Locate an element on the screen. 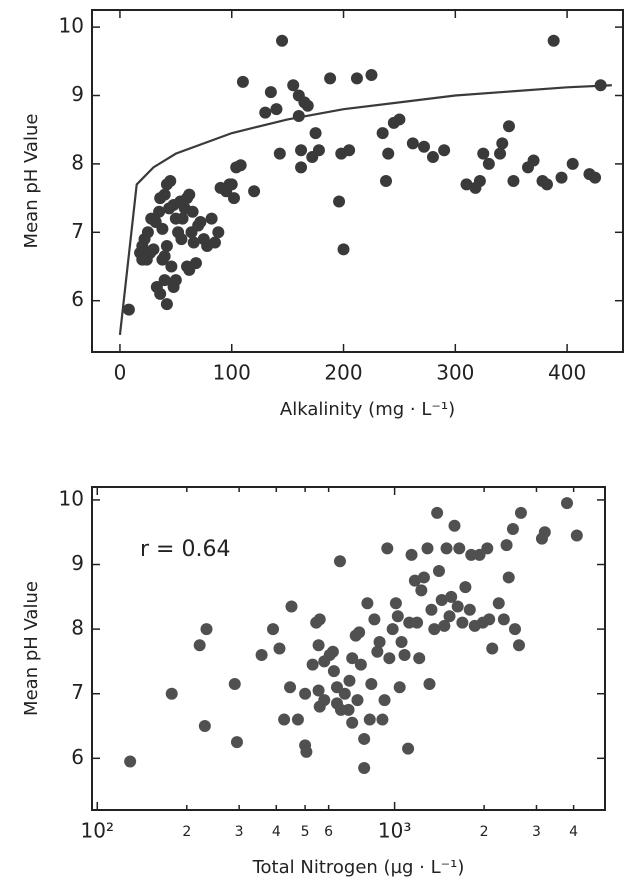 This screenshot has height=895, width=625. x-tick-label: 100 is located at coordinates (232, 373).